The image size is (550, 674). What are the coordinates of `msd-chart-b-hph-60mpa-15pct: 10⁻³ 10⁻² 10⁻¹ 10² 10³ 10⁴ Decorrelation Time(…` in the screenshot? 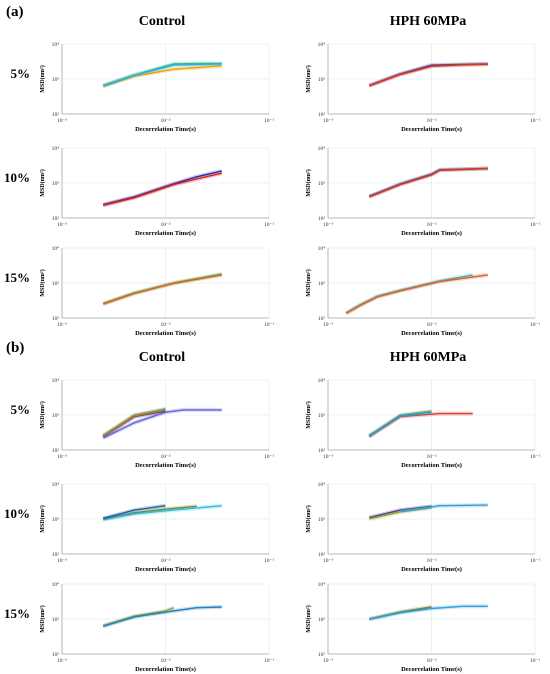 It's located at (422, 627).